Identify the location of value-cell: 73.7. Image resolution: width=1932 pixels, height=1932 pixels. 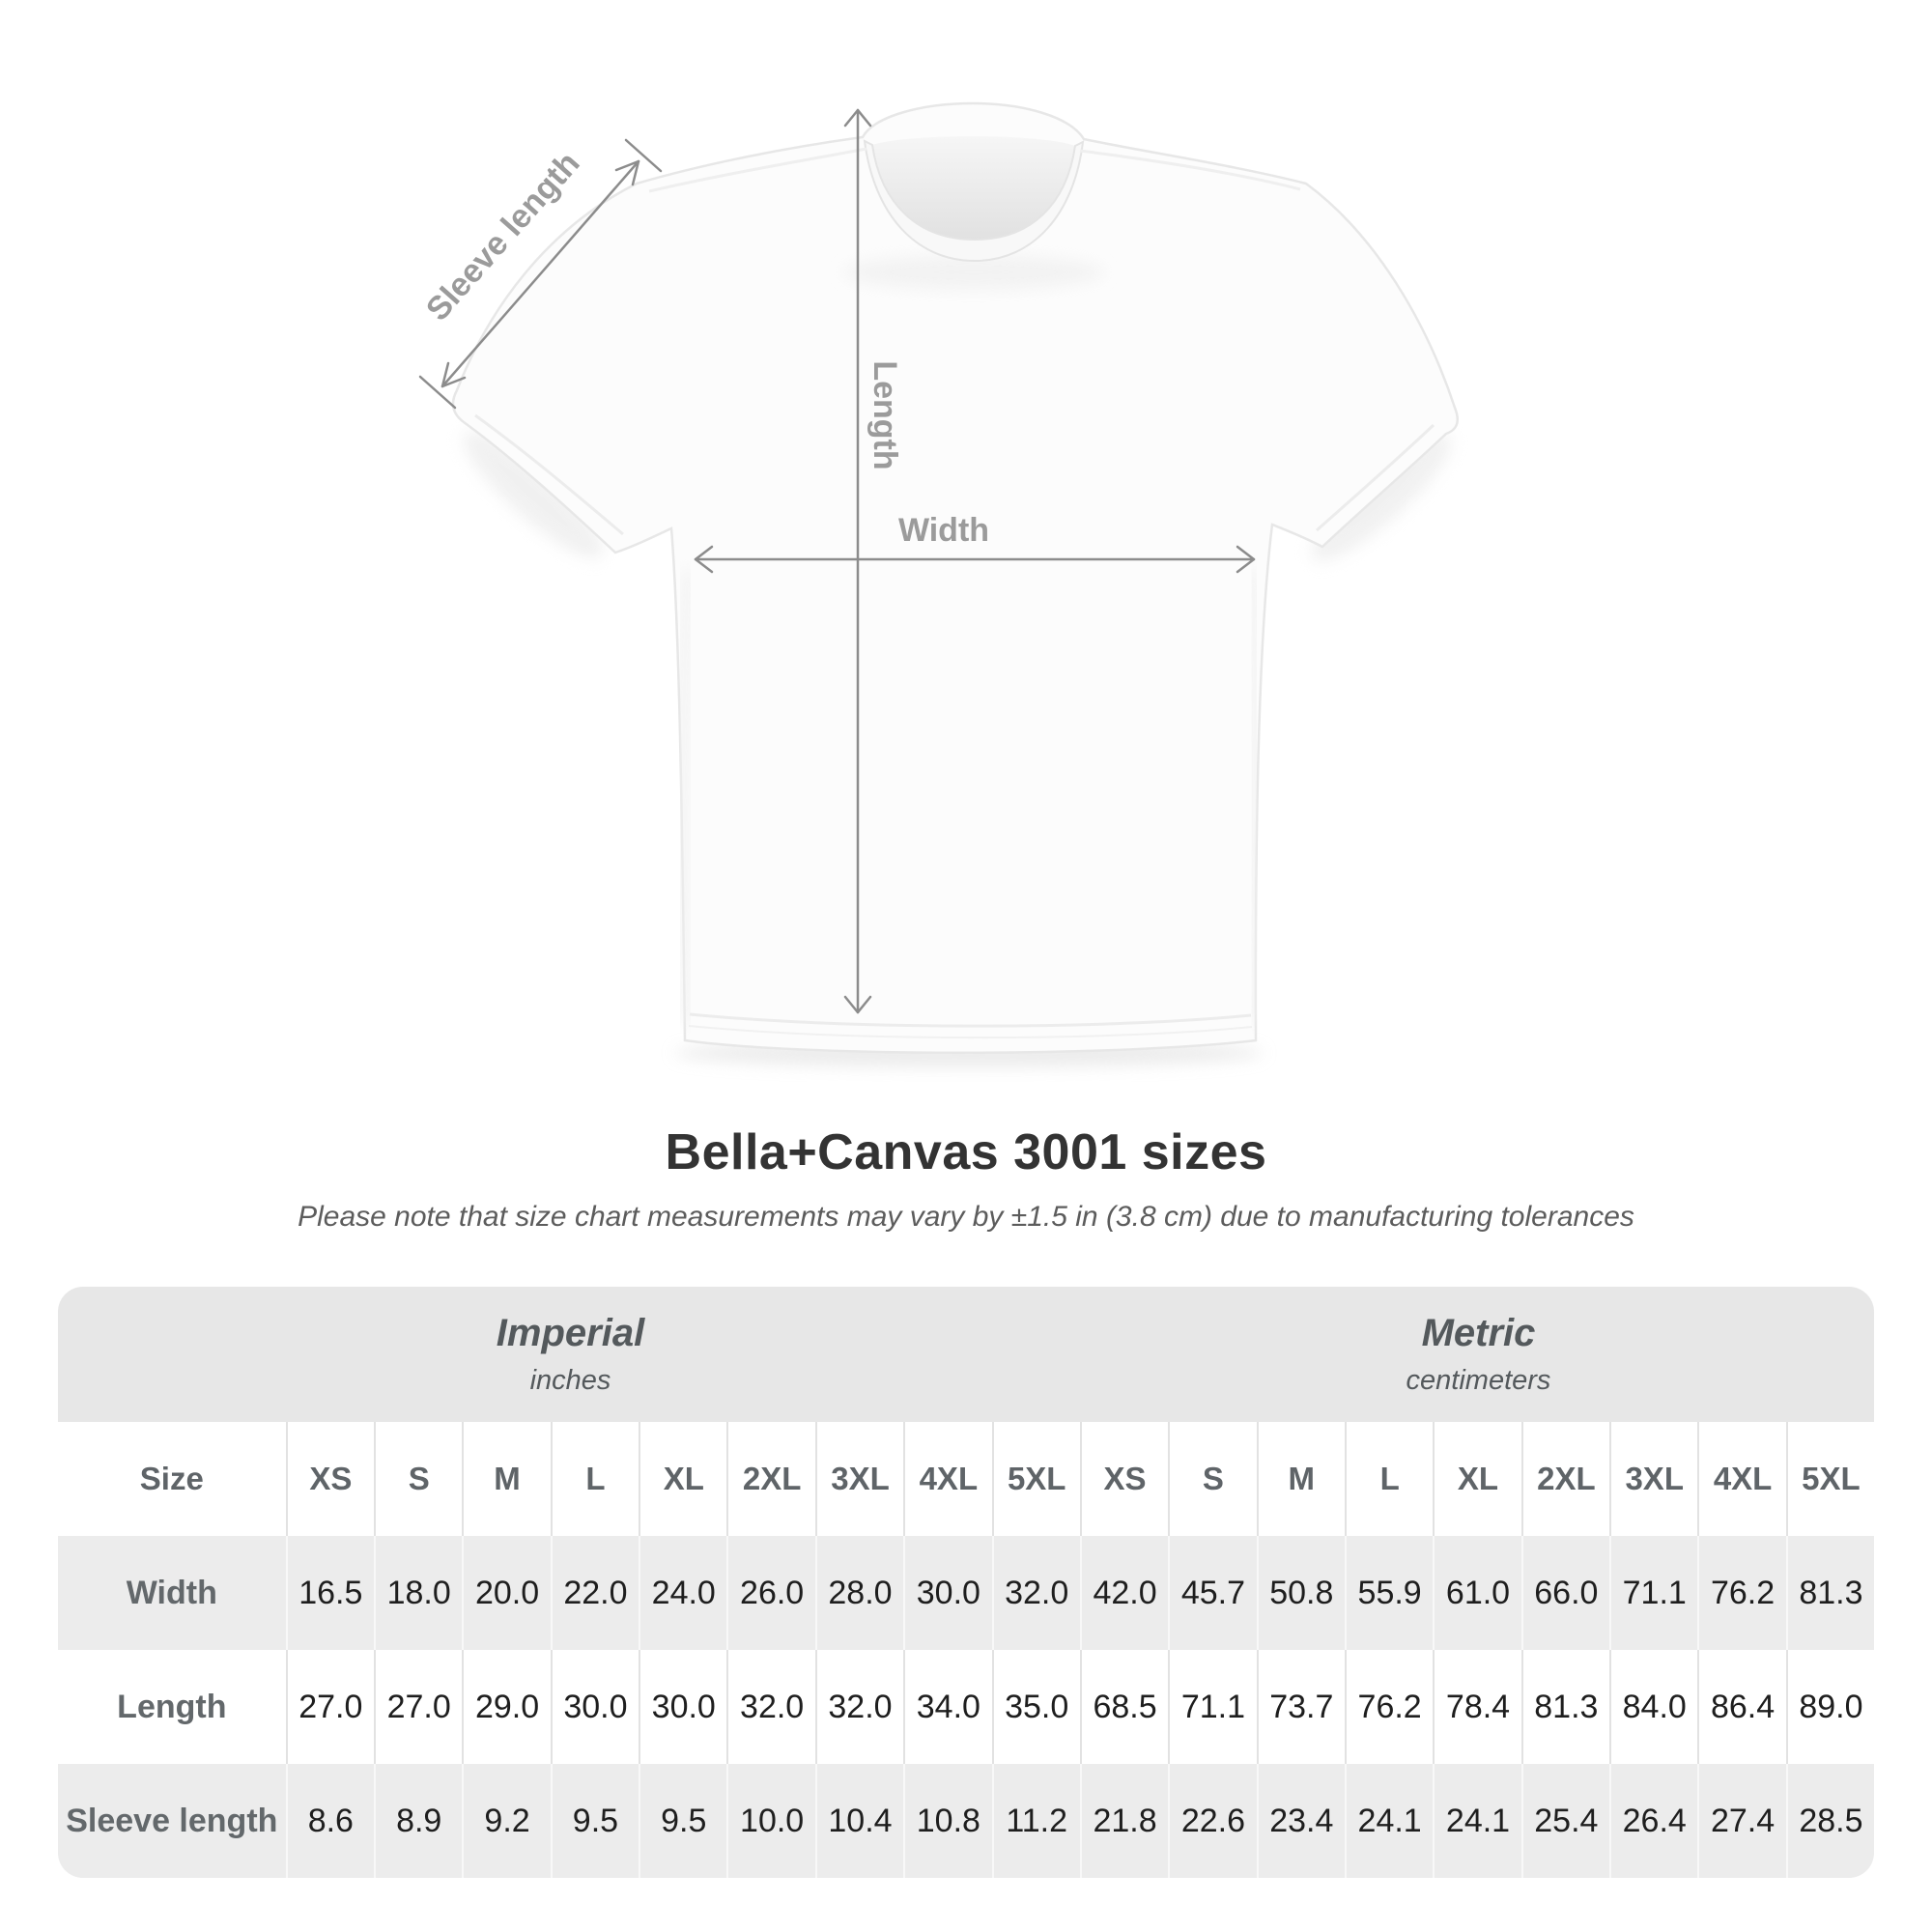
(1300, 1707).